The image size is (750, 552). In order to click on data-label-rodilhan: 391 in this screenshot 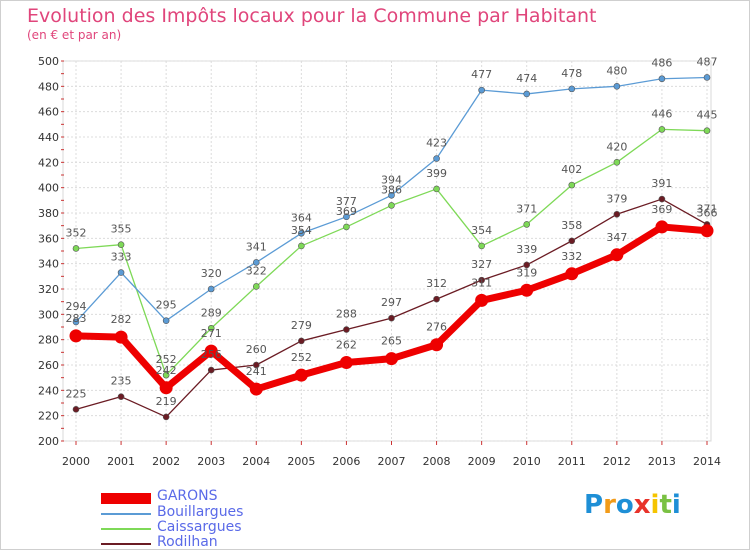, I will do `click(661, 183)`.